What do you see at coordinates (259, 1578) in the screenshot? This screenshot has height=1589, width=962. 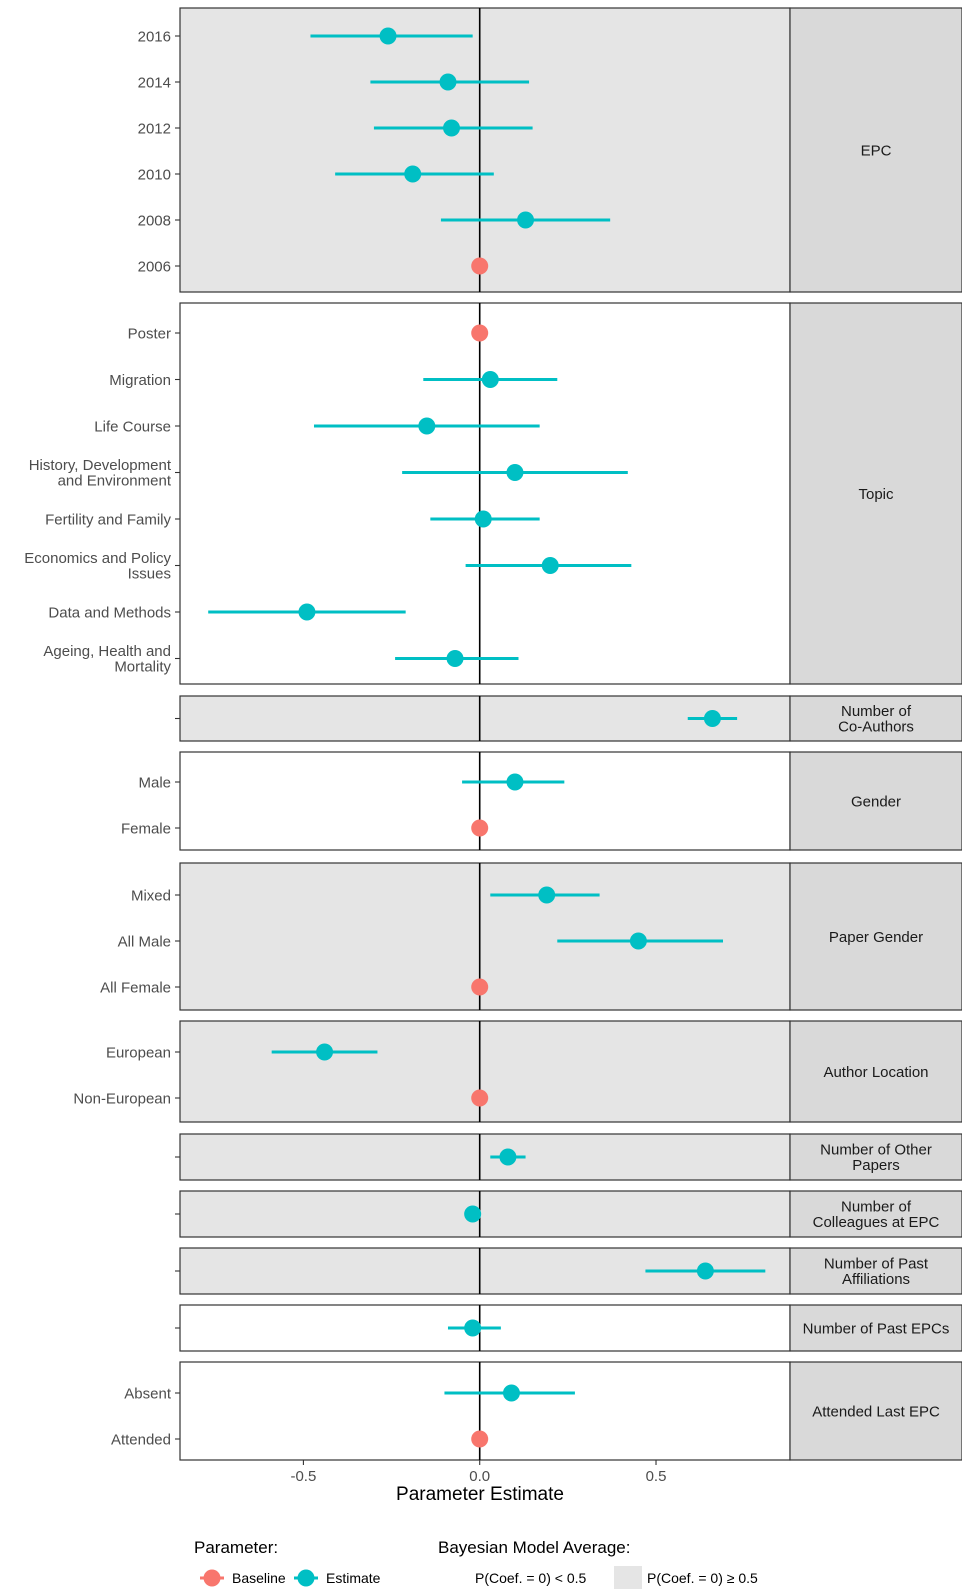 I see `legend-label: Baseline` at bounding box center [259, 1578].